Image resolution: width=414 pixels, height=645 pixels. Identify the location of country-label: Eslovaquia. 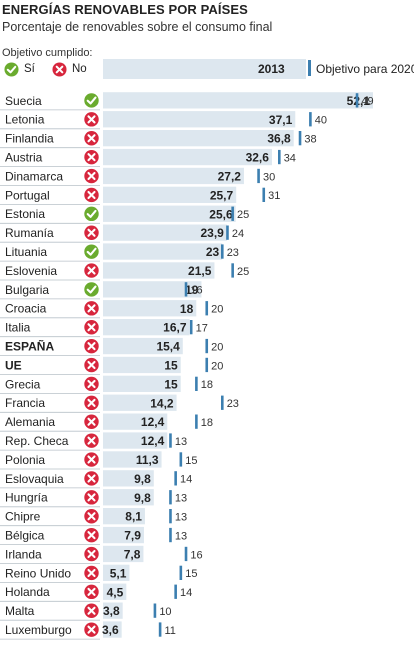
(34, 479).